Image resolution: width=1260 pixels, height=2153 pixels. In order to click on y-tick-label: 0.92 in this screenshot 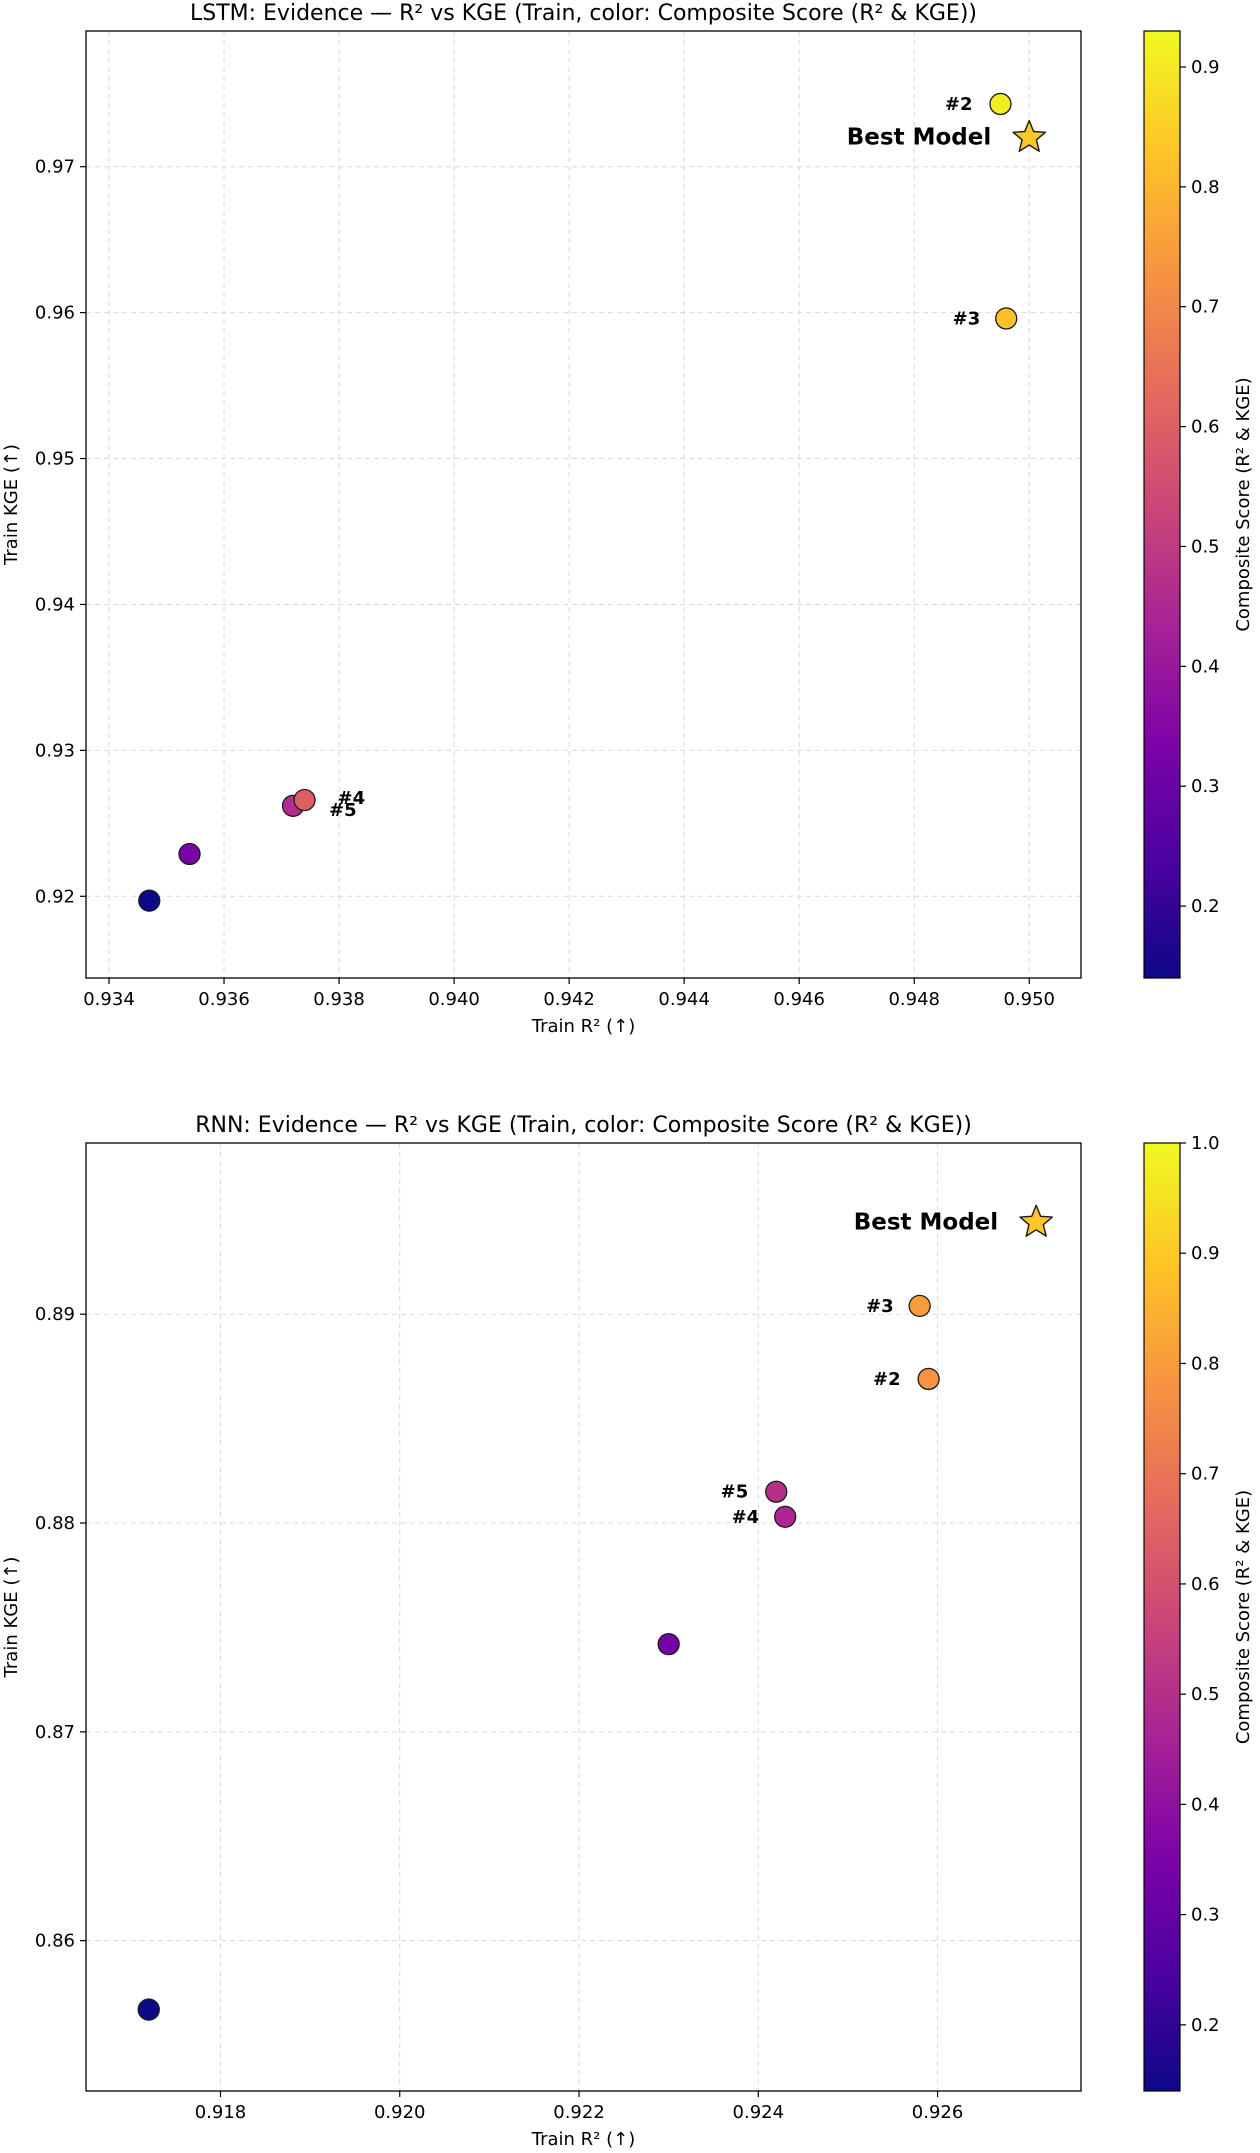, I will do `click(55, 896)`.